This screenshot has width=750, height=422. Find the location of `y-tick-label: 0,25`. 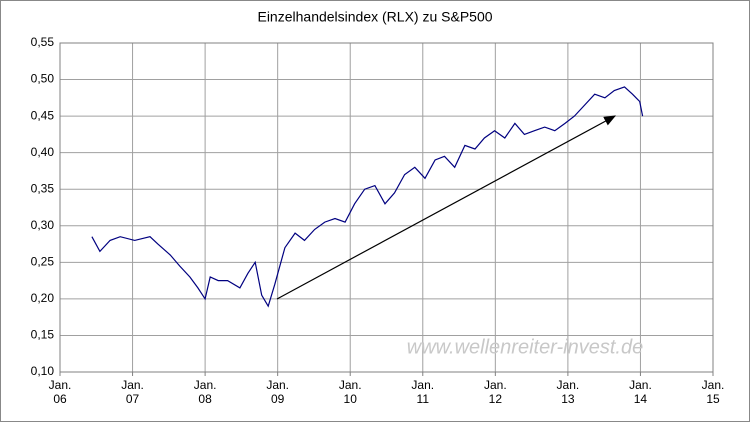

y-tick-label: 0,25 is located at coordinates (43, 262).